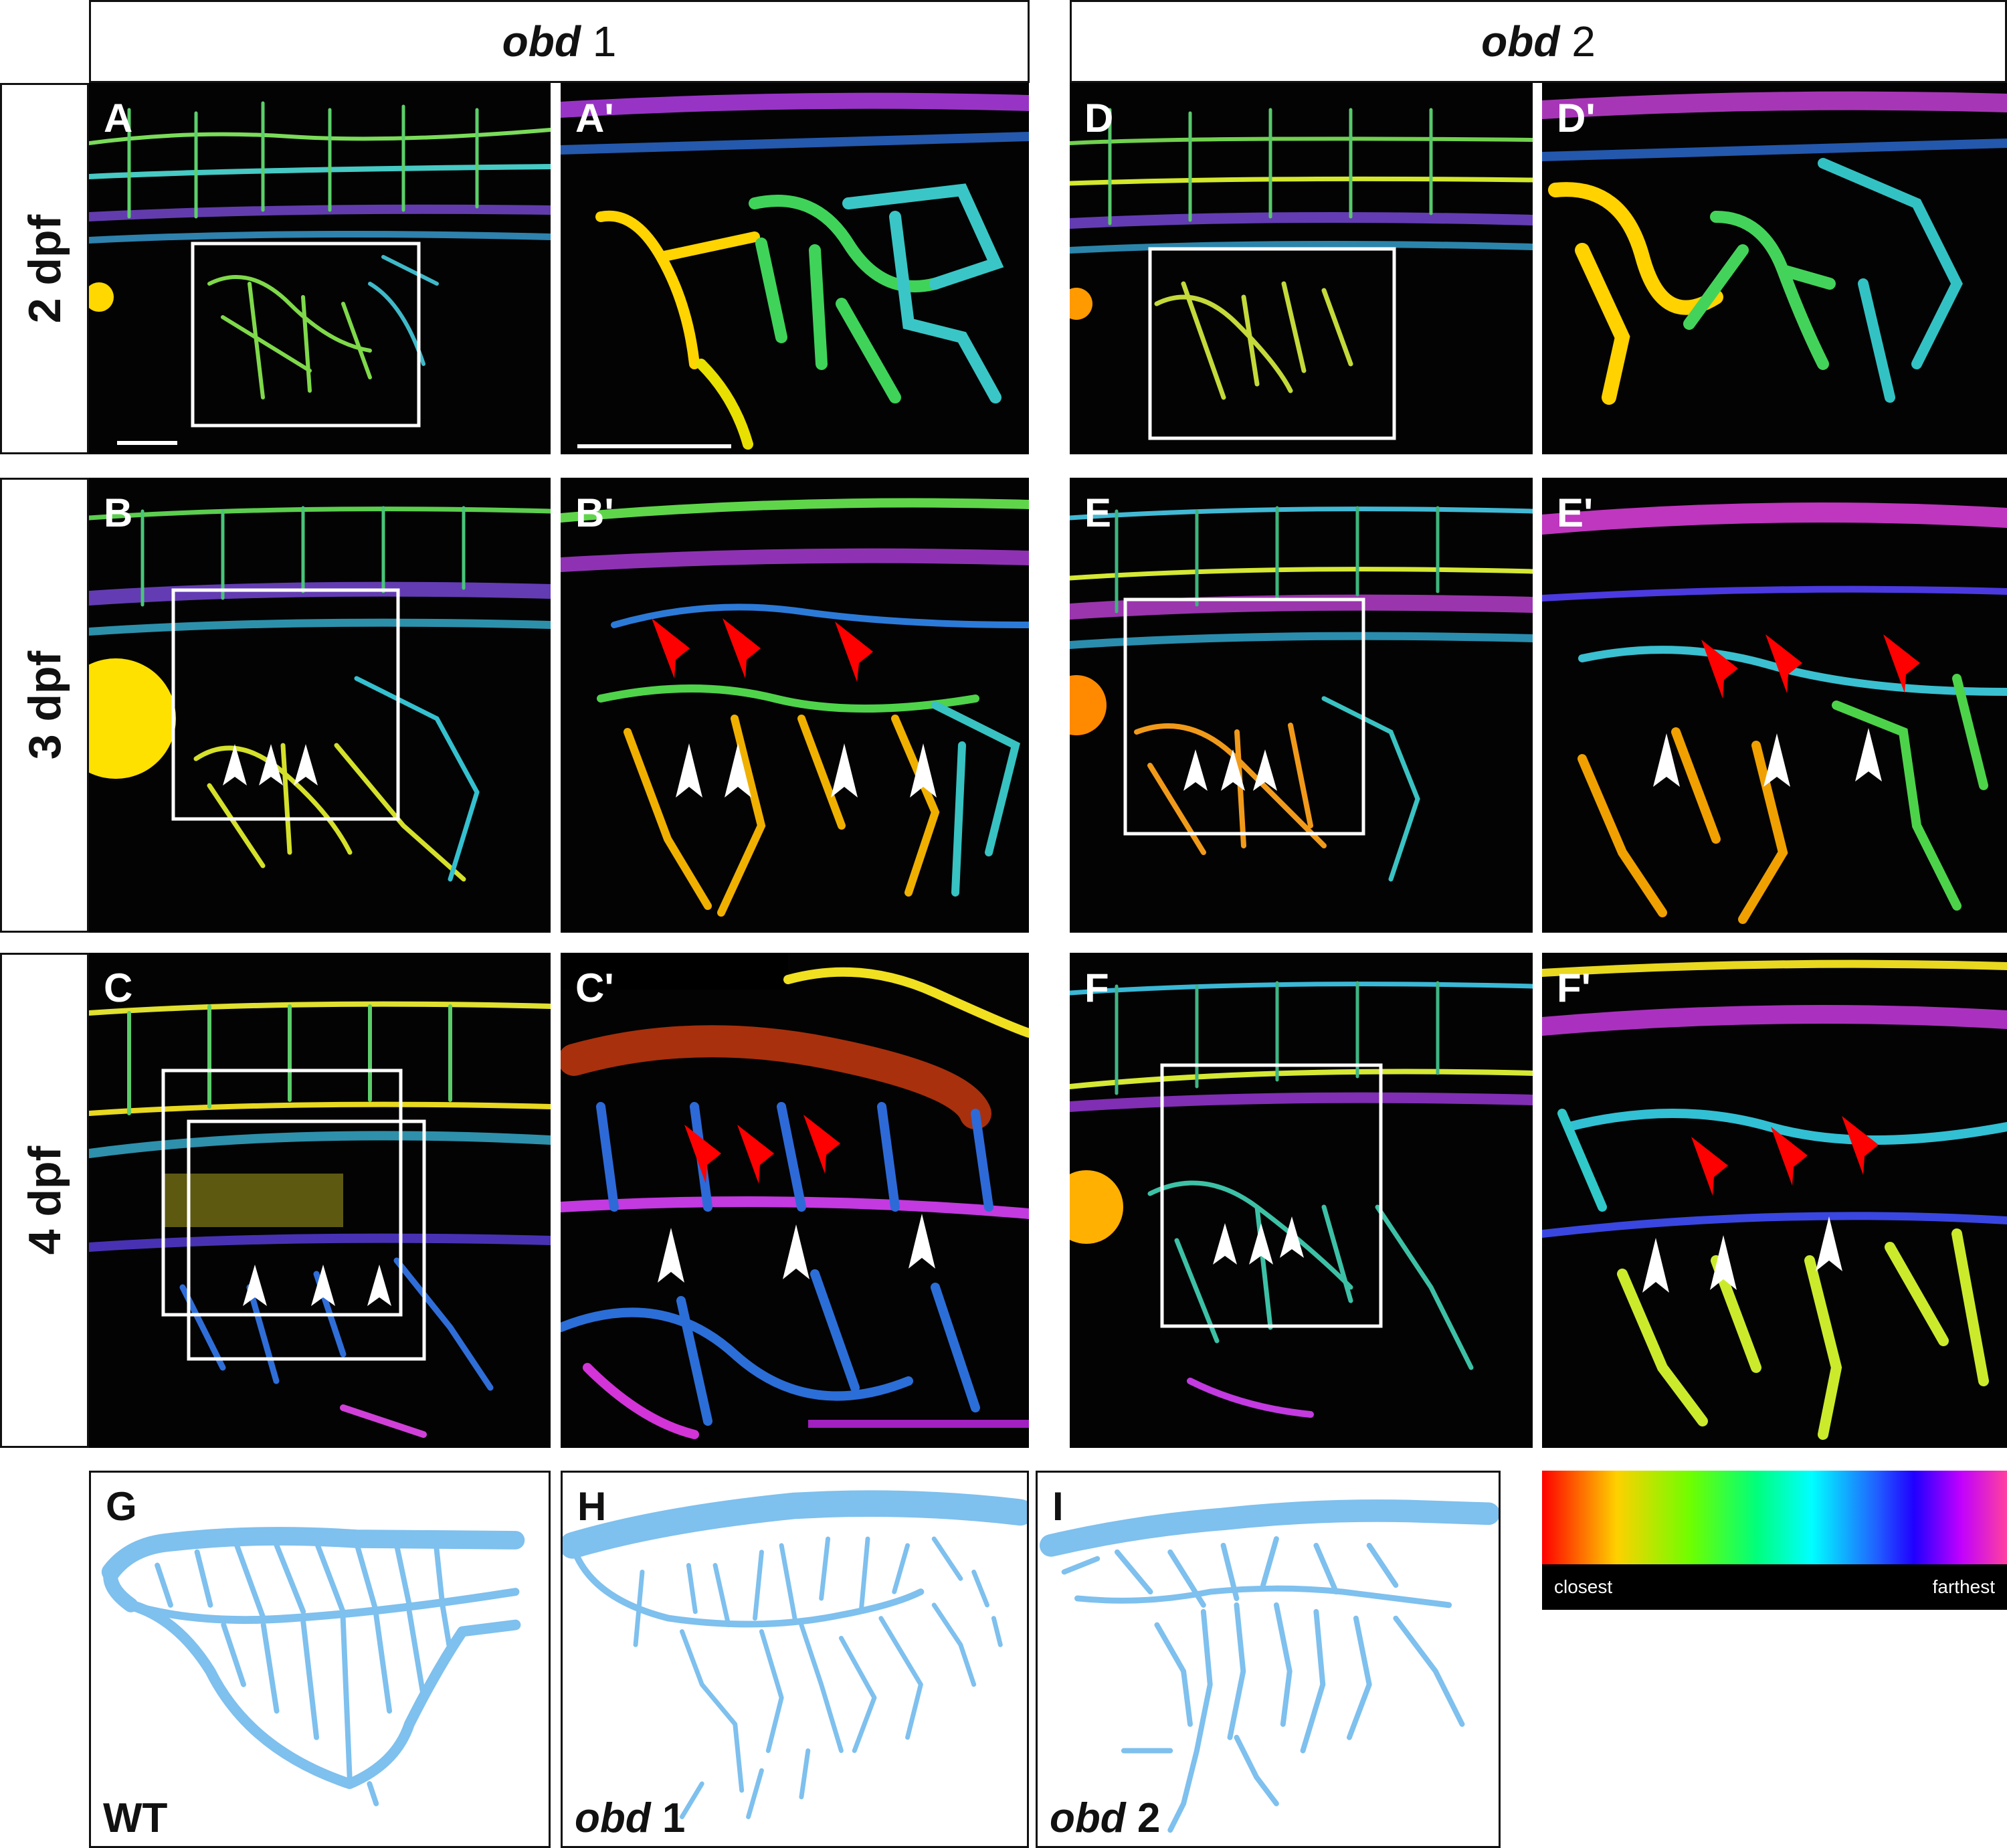  What do you see at coordinates (1774, 248) in the screenshot?
I see `vessel-image-d-prime` at bounding box center [1774, 248].